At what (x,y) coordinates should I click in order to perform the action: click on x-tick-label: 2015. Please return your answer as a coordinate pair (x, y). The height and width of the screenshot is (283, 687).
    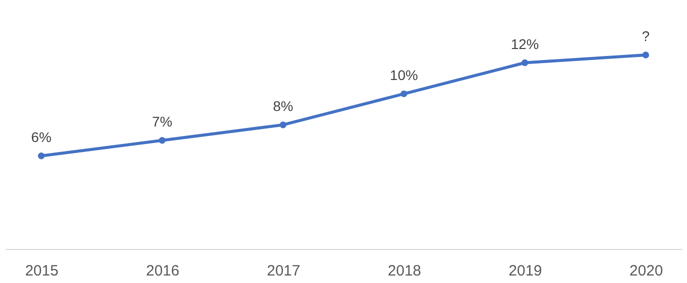
    Looking at the image, I should click on (41, 271).